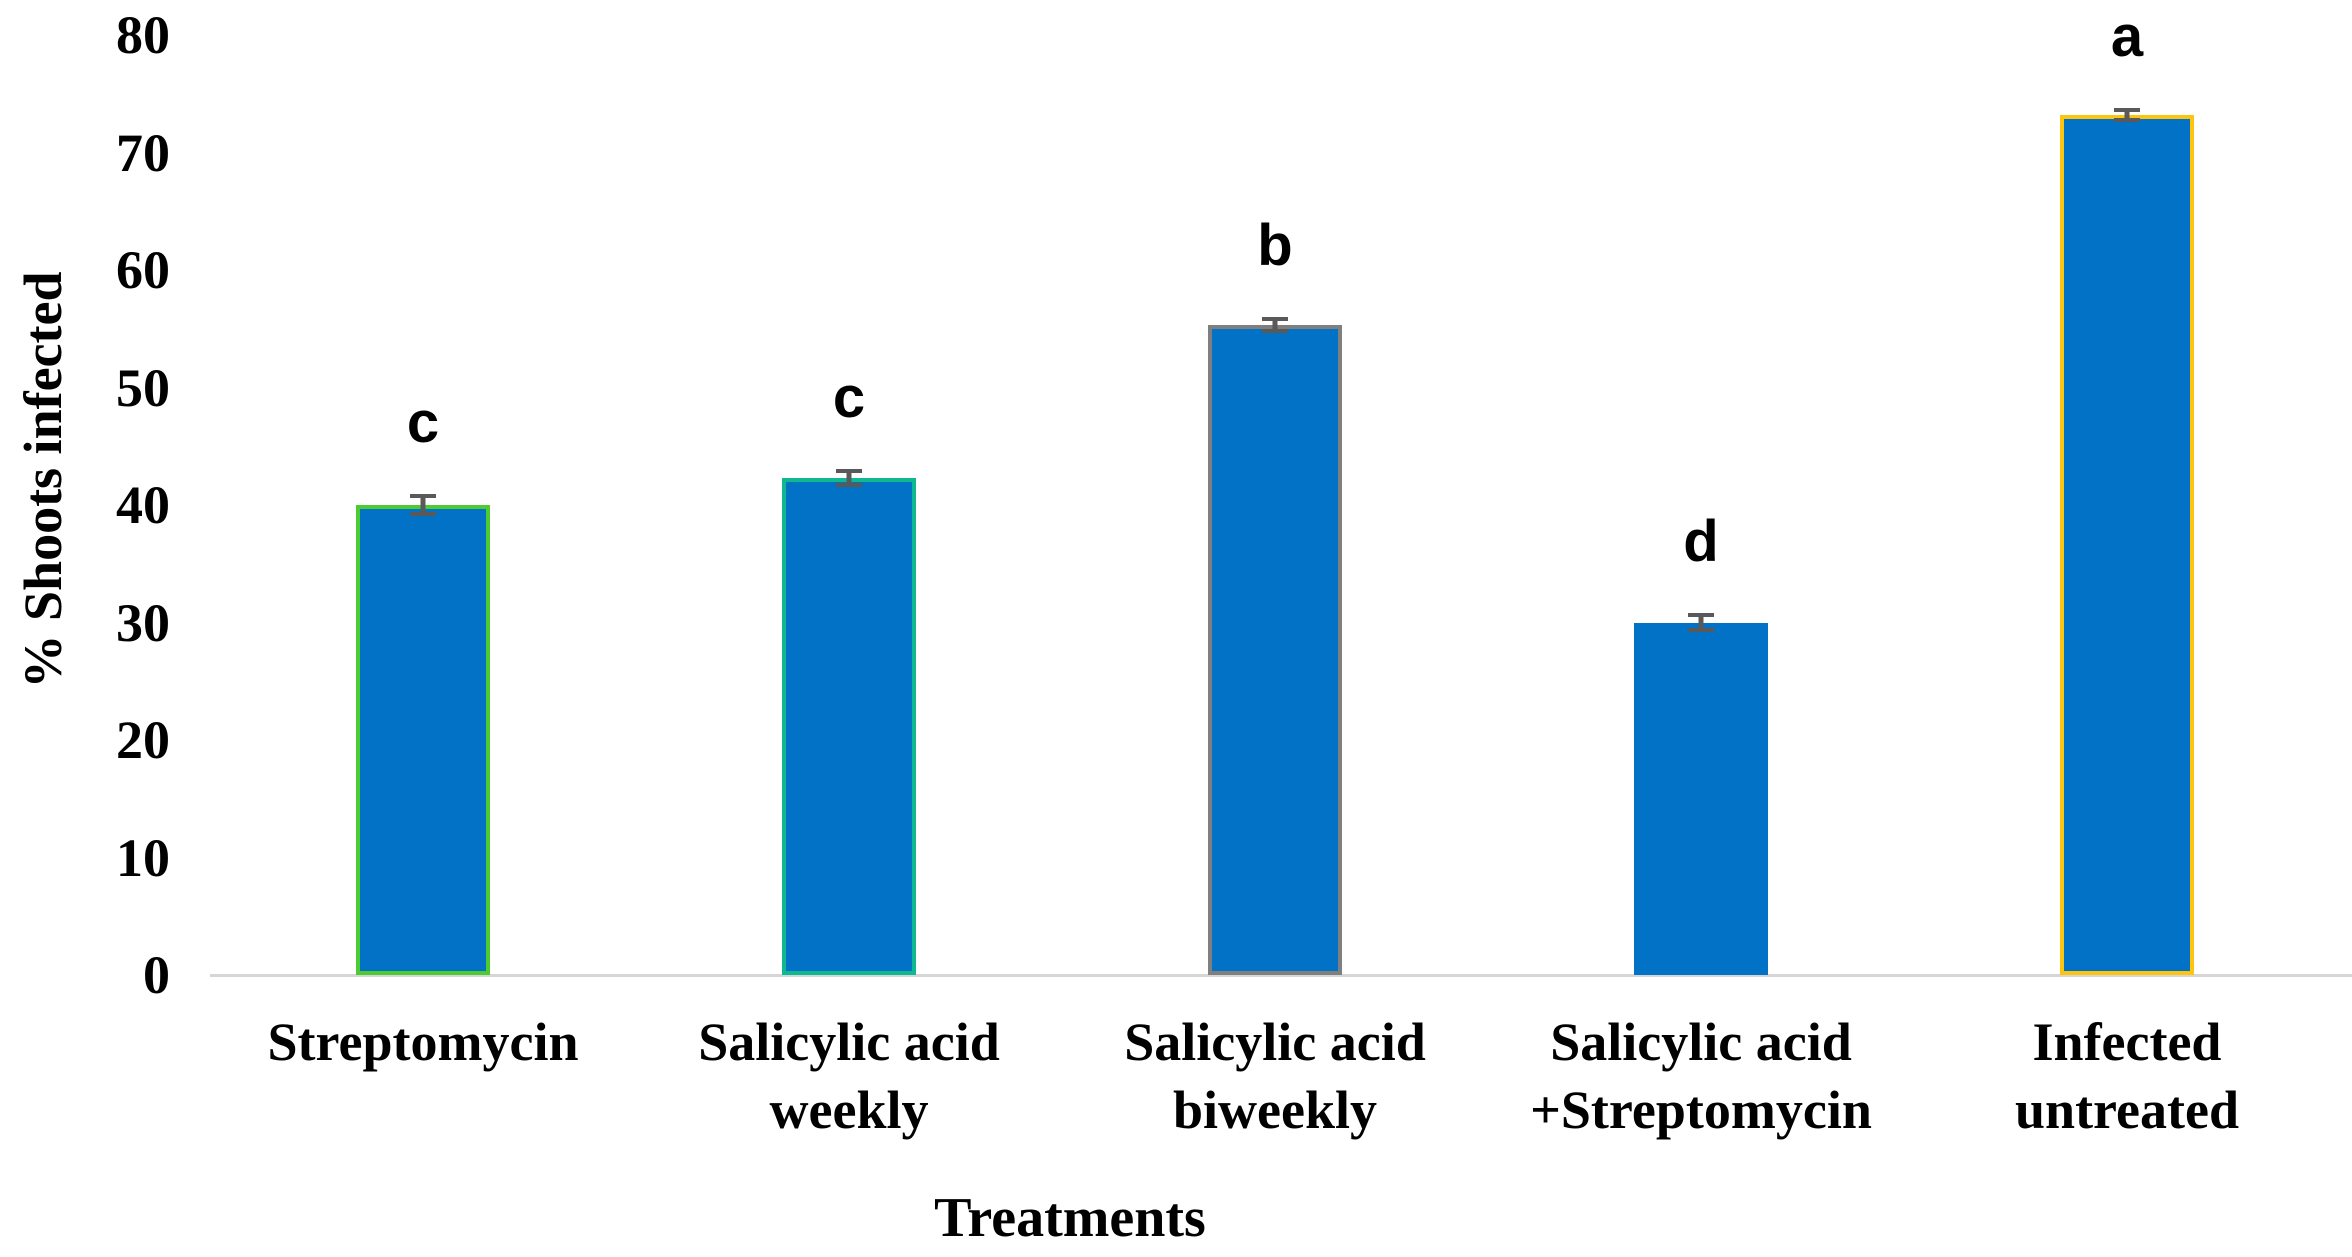 Image resolution: width=2352 pixels, height=1257 pixels. Describe the element at coordinates (1701, 798) in the screenshot. I see `bar-salicylic-acid-streptomycin` at that location.